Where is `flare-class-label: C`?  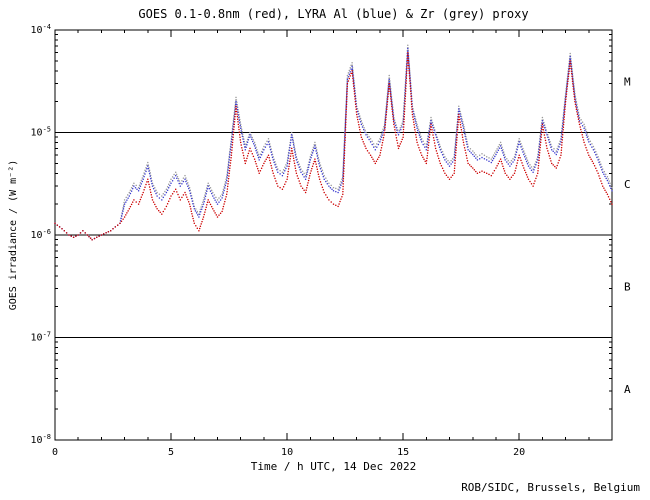
flare-class-label: C is located at coordinates (627, 184).